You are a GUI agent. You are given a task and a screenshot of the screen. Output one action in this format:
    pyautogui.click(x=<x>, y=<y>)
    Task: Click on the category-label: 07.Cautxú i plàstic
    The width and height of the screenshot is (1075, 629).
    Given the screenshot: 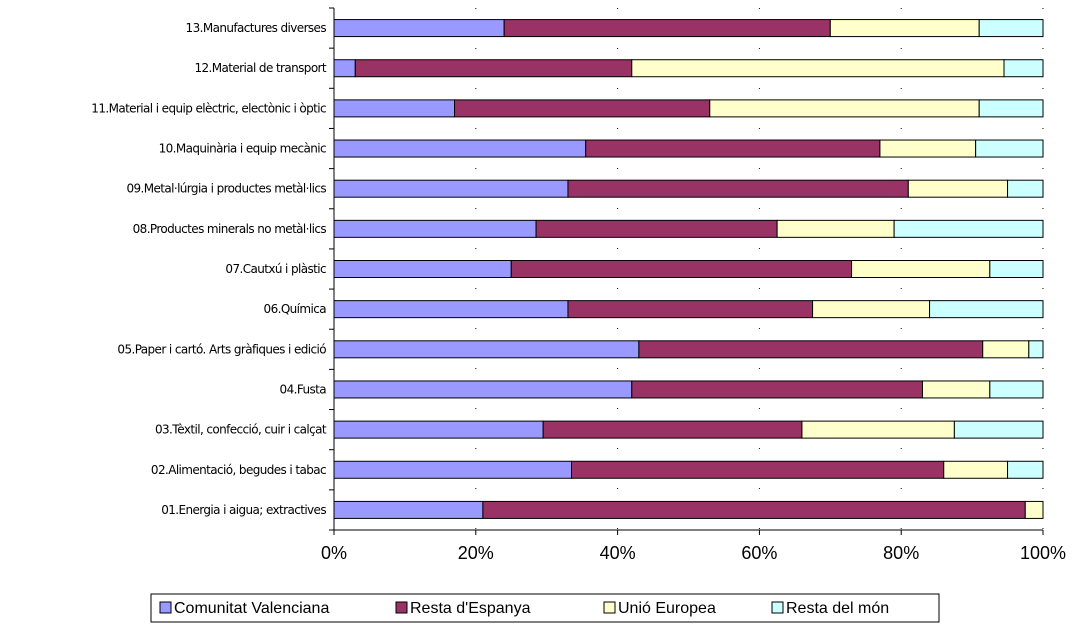 What is the action you would take?
    pyautogui.click(x=275, y=269)
    